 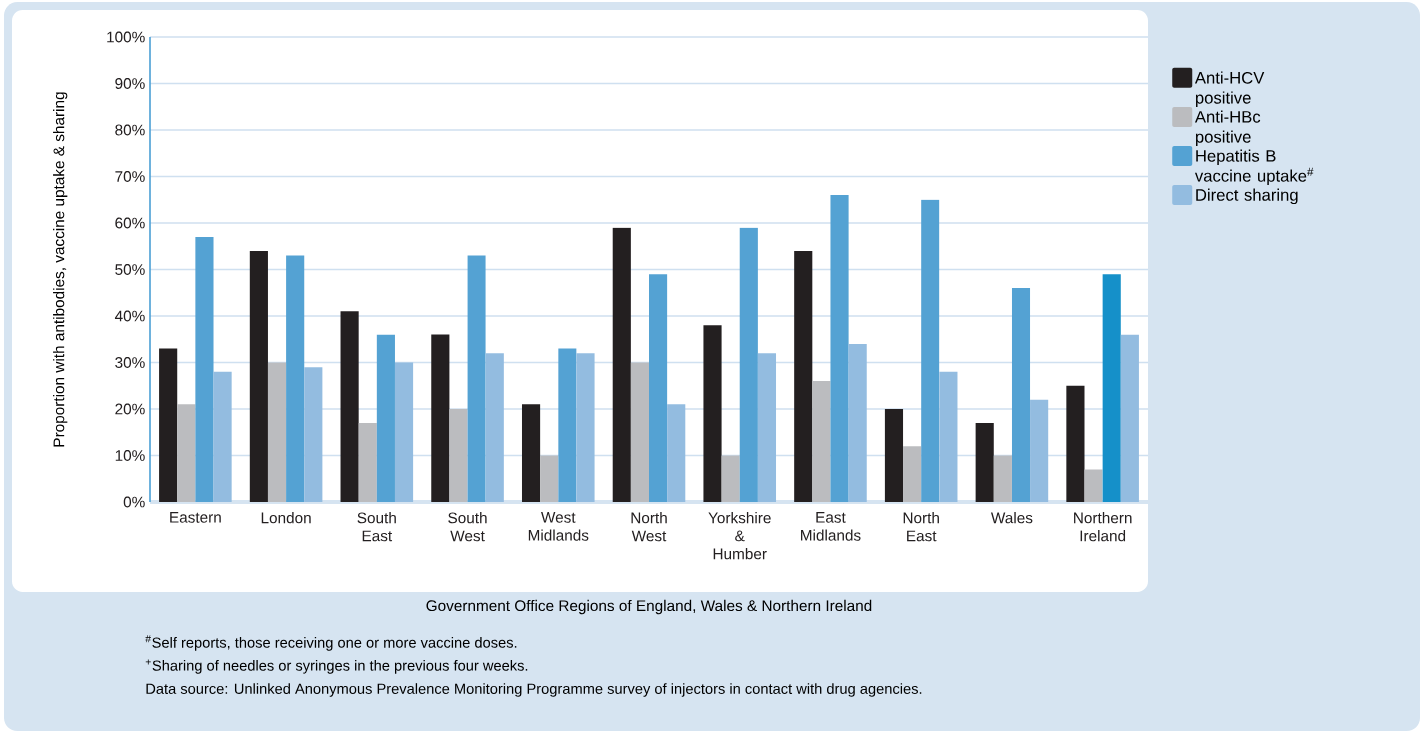 What do you see at coordinates (376, 527) in the screenshot?
I see `x-tick-label: South East` at bounding box center [376, 527].